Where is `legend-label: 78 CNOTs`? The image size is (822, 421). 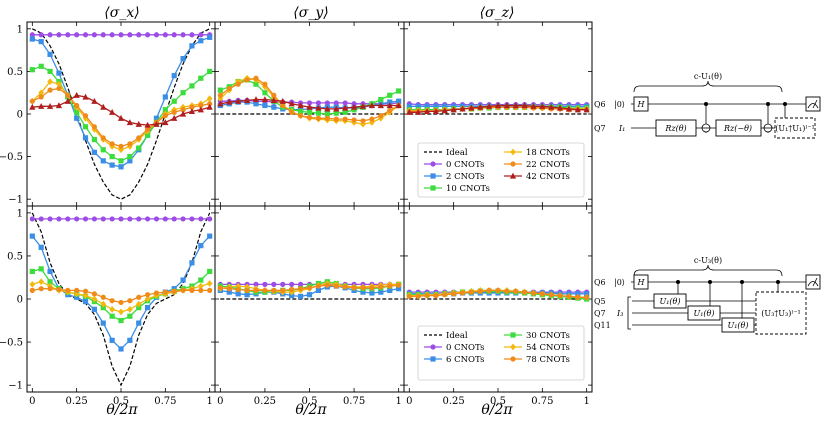
legend-label: 78 CNOTs is located at coordinates (548, 360).